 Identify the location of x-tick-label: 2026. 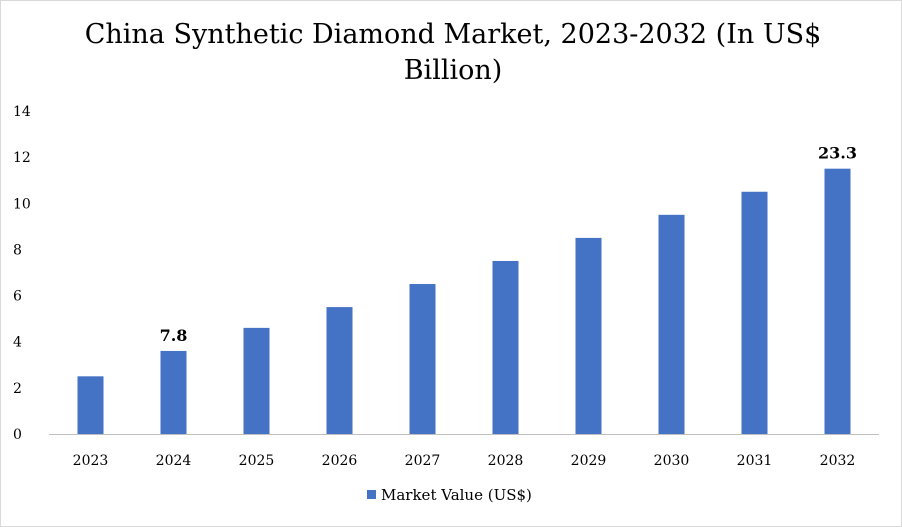
(340, 461).